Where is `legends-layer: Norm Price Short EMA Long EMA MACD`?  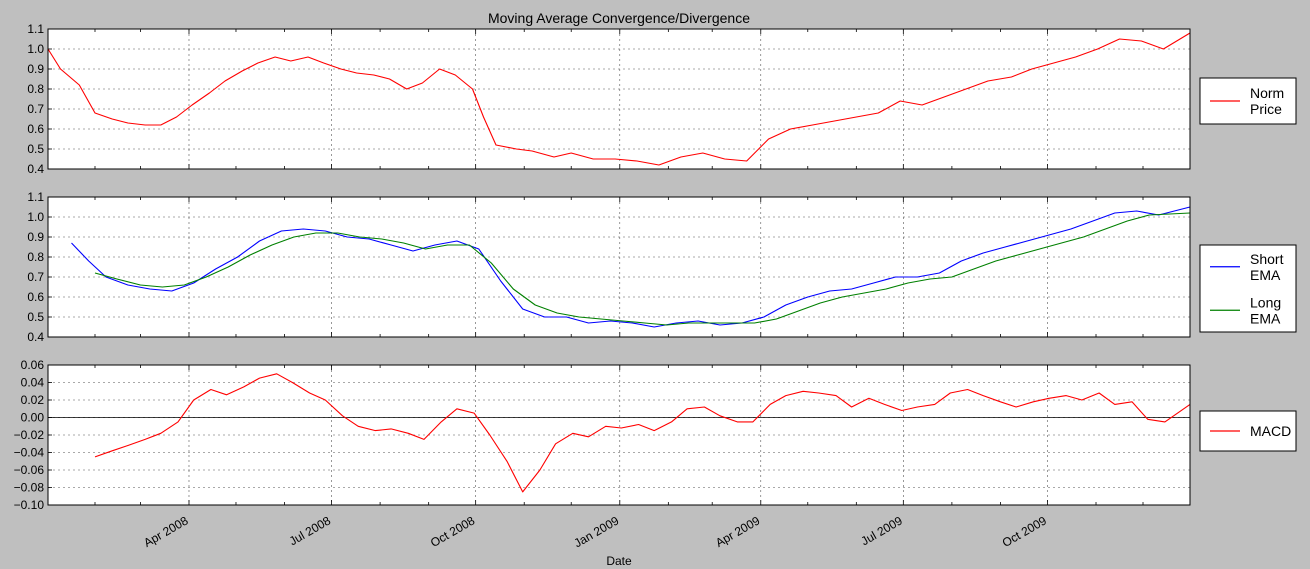
legends-layer: Norm Price Short EMA Long EMA MACD is located at coordinates (1248, 264).